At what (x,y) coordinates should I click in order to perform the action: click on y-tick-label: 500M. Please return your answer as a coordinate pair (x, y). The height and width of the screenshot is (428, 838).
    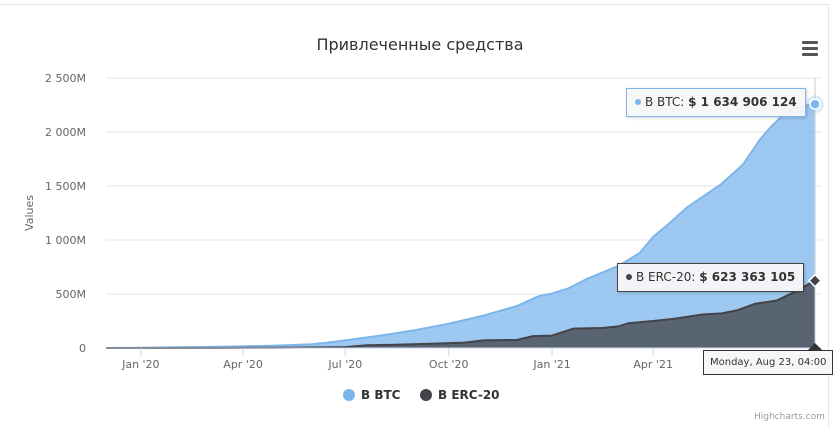
    Looking at the image, I should click on (71, 294).